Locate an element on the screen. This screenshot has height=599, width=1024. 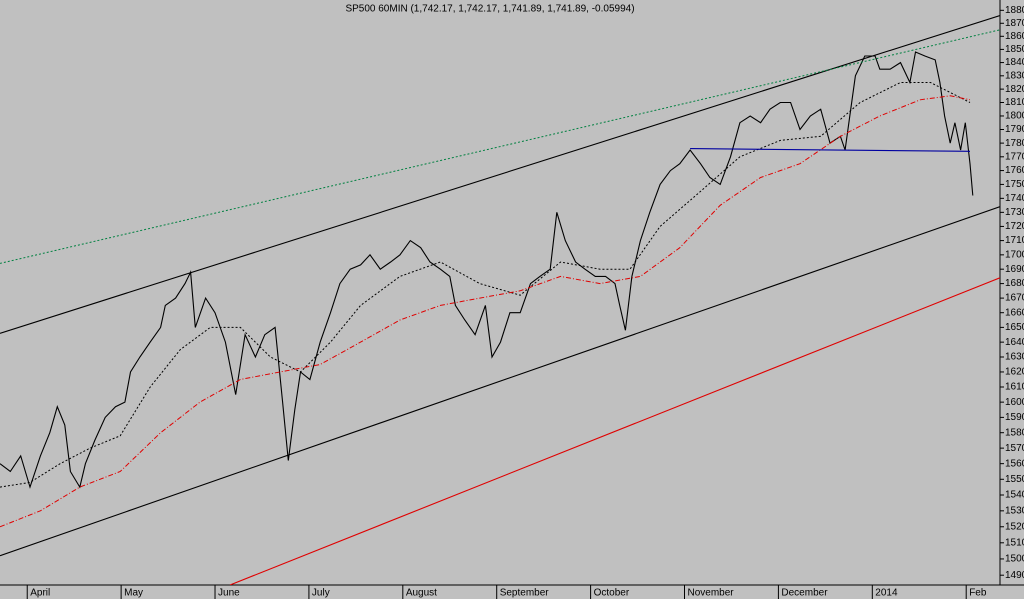
y-tick-label: 1560 is located at coordinates (1014, 463).